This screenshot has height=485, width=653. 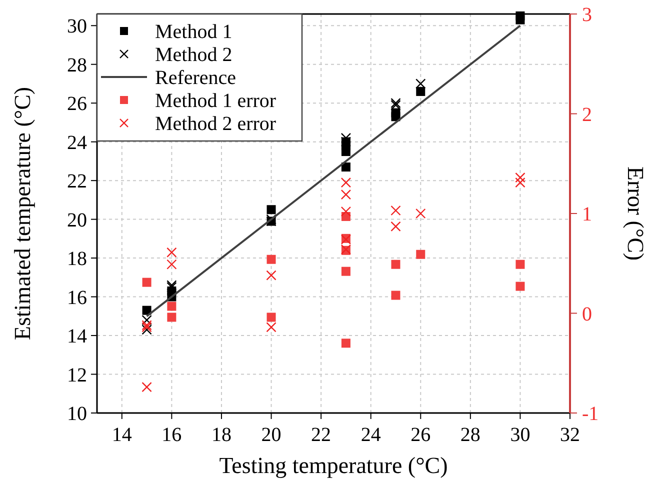 I want to click on x-tick-label: 16, so click(x=172, y=435).